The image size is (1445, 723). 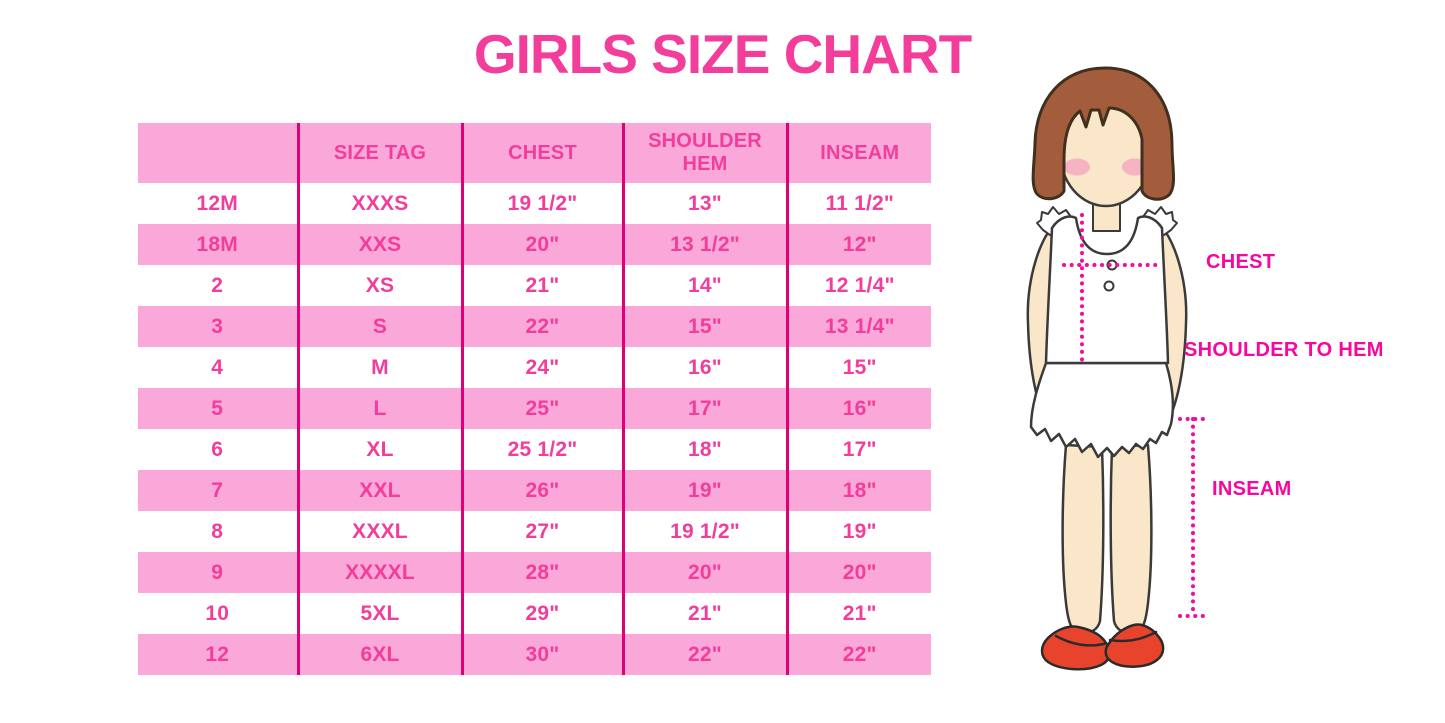 What do you see at coordinates (858, 408) in the screenshot?
I see `inseam-cell: 16"` at bounding box center [858, 408].